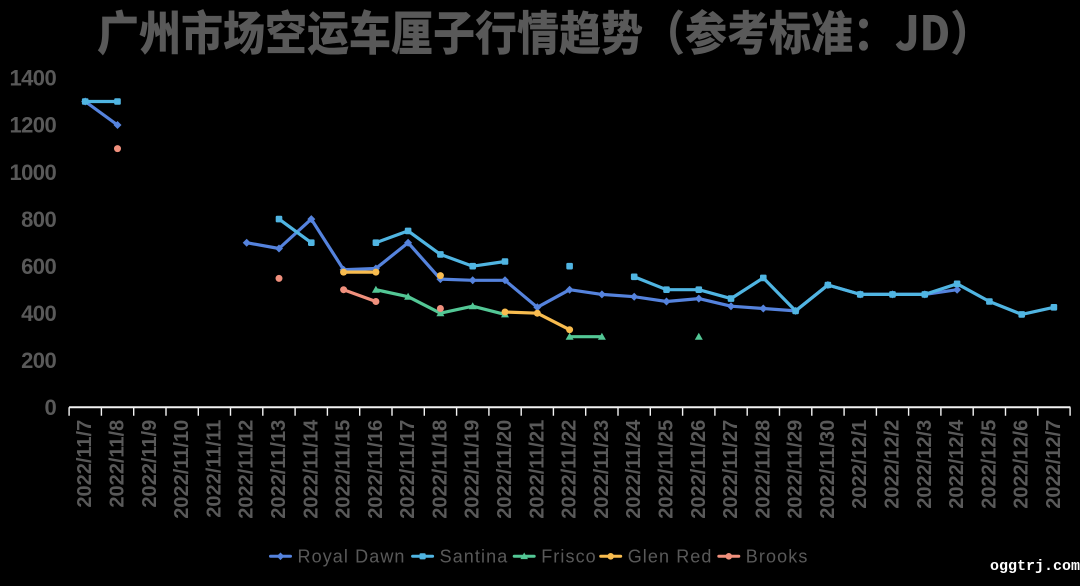  I want to click on svg-text: 2022/11/10, so click(182, 469).